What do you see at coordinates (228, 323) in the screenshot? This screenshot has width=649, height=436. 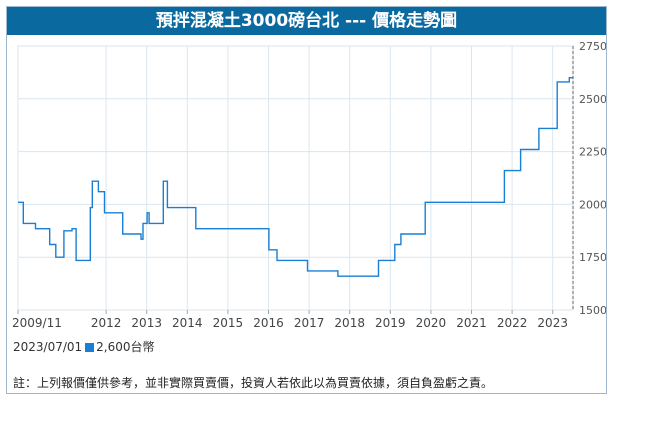 I see `x-tick-label: 2015` at bounding box center [228, 323].